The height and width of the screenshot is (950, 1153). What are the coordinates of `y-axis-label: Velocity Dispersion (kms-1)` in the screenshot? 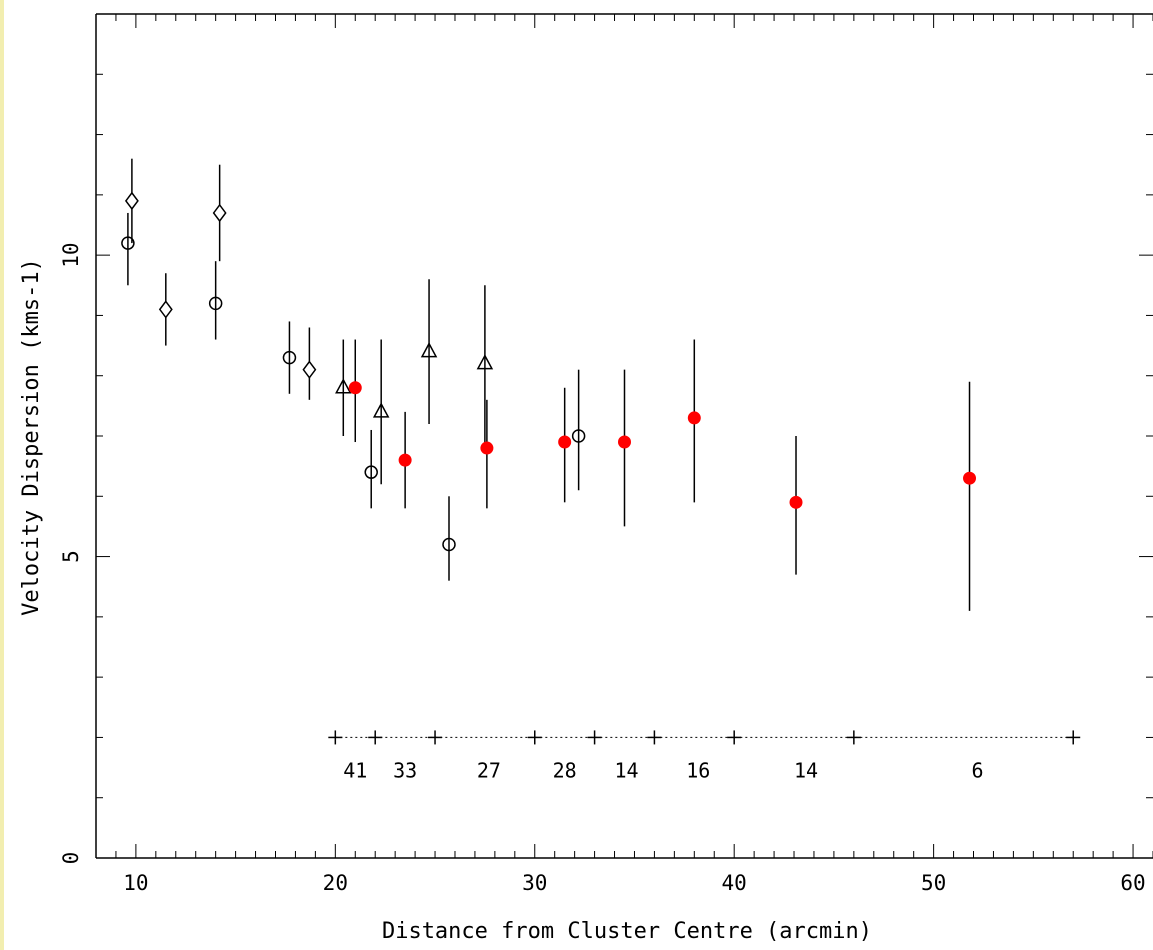 It's located at (31, 437).